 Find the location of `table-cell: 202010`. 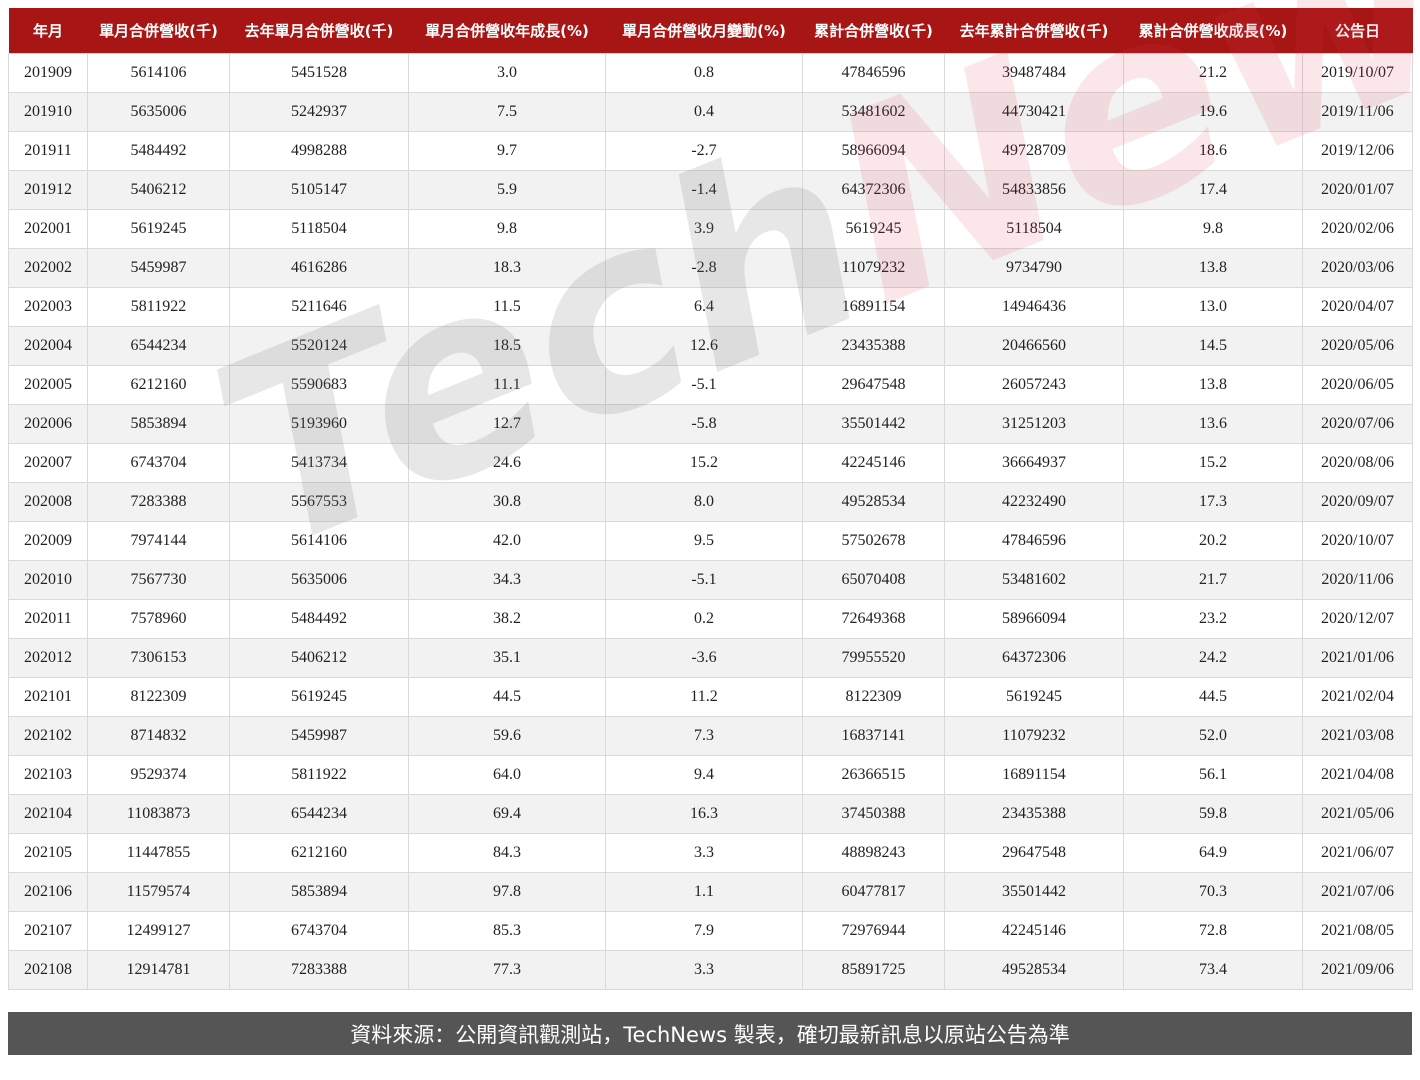

table-cell: 202010 is located at coordinates (48, 580).